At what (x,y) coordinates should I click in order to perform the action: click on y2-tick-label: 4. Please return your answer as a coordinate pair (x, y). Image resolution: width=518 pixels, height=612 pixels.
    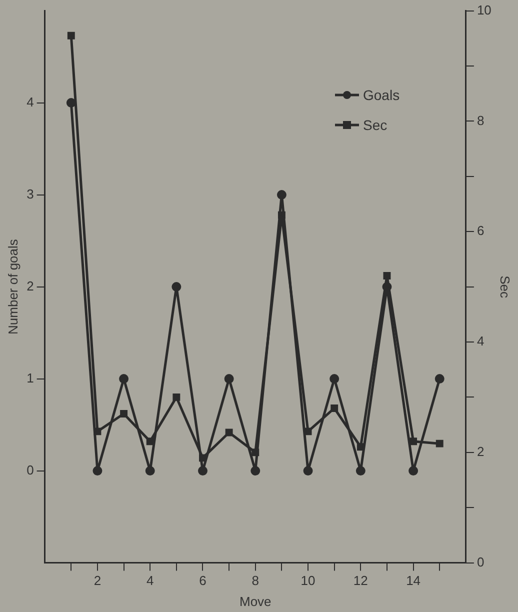
    Looking at the image, I should click on (480, 341).